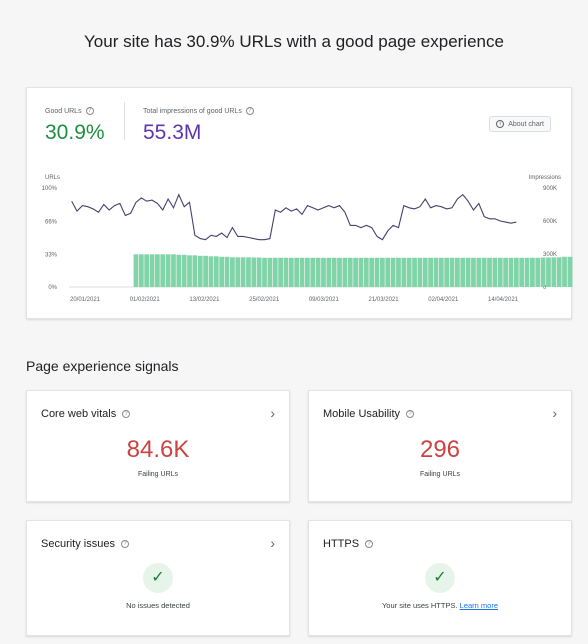 The width and height of the screenshot is (588, 644). What do you see at coordinates (550, 222) in the screenshot?
I see `right-tick-label: 600K` at bounding box center [550, 222].